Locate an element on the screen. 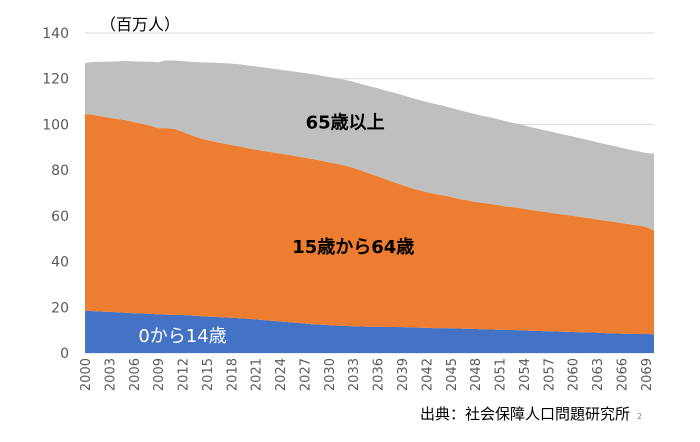 This screenshot has width=700, height=442. x-tick-label: 2009 is located at coordinates (159, 374).